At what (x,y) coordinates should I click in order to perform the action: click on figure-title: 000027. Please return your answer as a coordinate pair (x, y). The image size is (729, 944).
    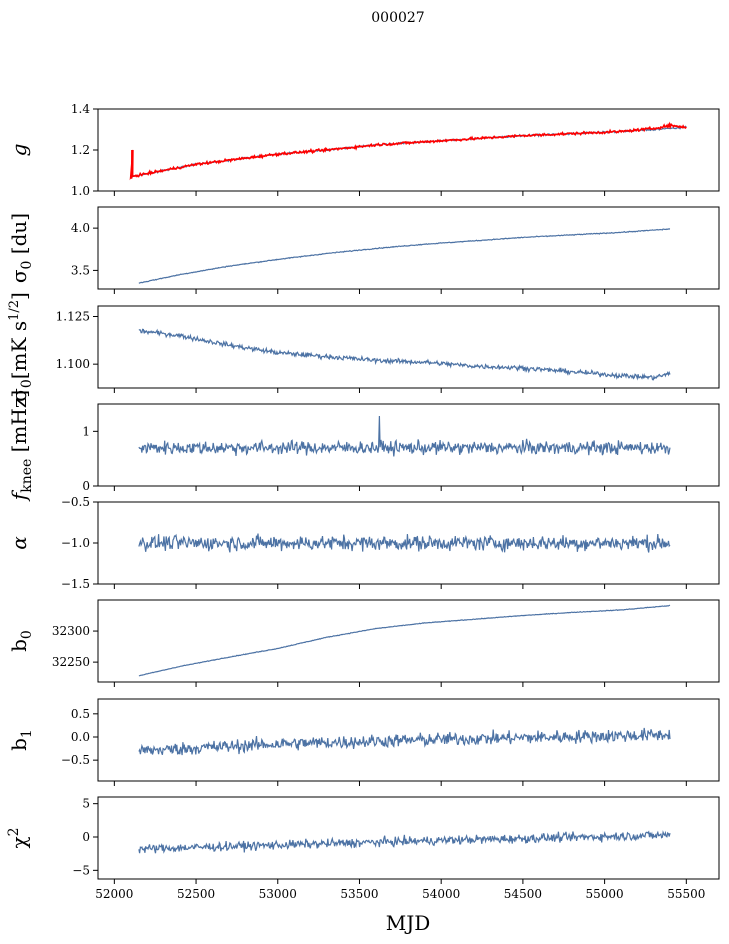
    Looking at the image, I should click on (397, 18).